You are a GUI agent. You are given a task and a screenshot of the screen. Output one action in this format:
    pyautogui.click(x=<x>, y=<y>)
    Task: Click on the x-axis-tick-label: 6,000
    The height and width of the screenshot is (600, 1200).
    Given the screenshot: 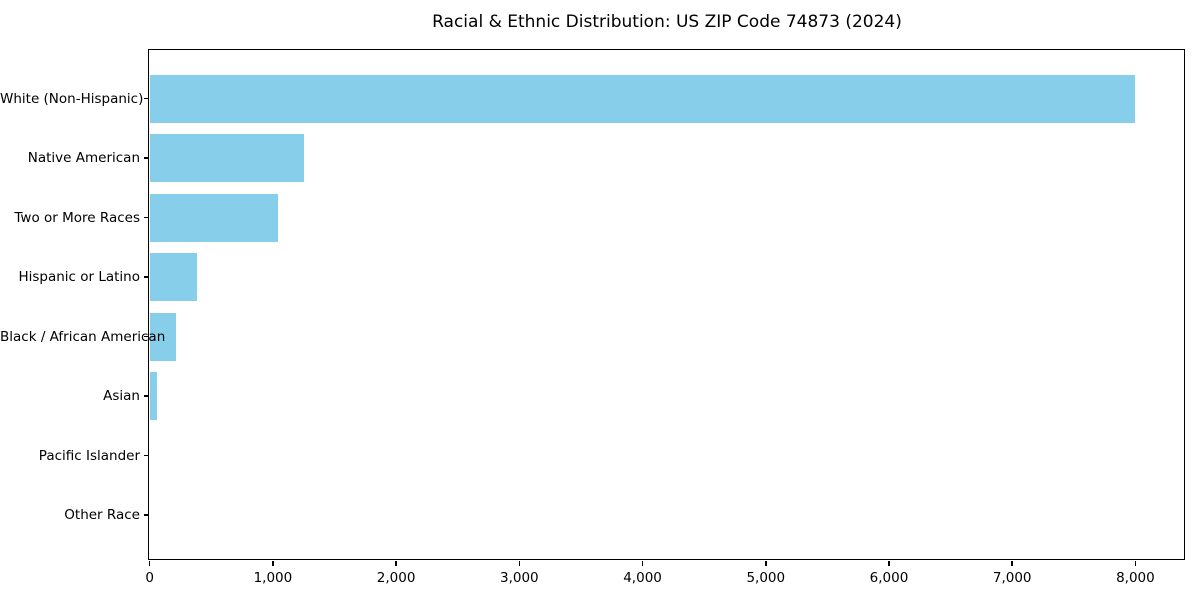 What is the action you would take?
    pyautogui.click(x=889, y=577)
    